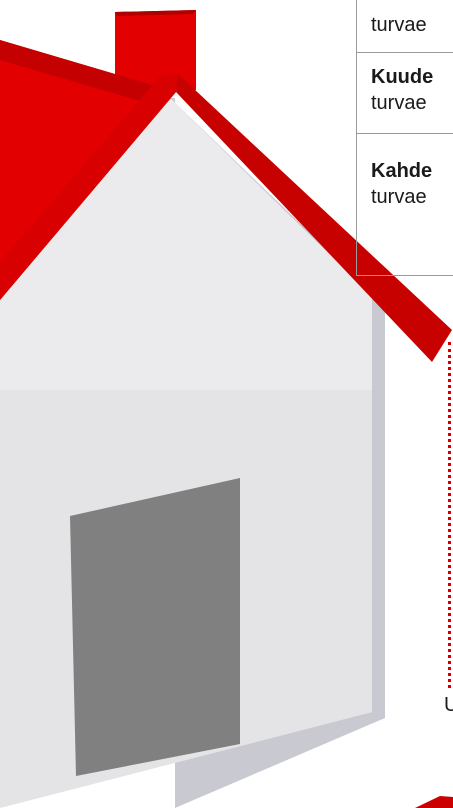 The width and height of the screenshot is (453, 808). I want to click on chimney-side, so click(155, 13).